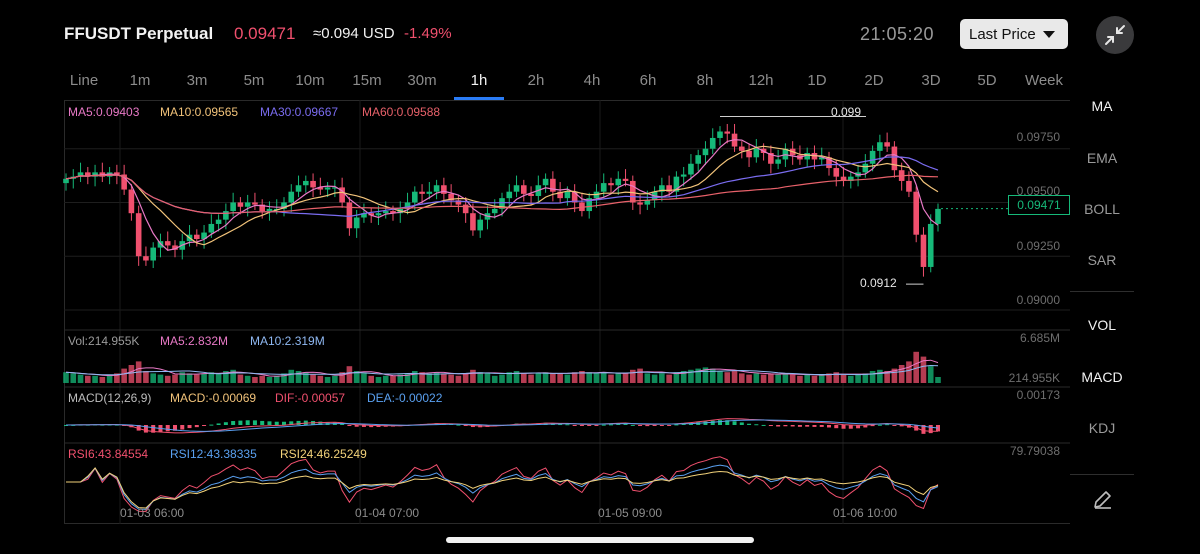 This screenshot has height=554, width=1200. What do you see at coordinates (648, 80) in the screenshot?
I see `tab-6h: 6h` at bounding box center [648, 80].